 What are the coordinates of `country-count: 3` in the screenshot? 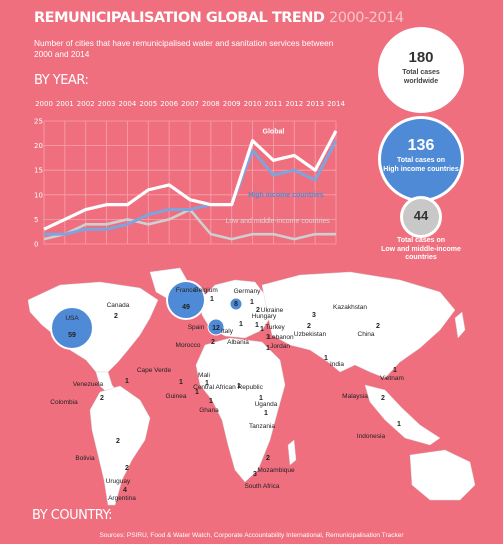 It's located at (255, 474).